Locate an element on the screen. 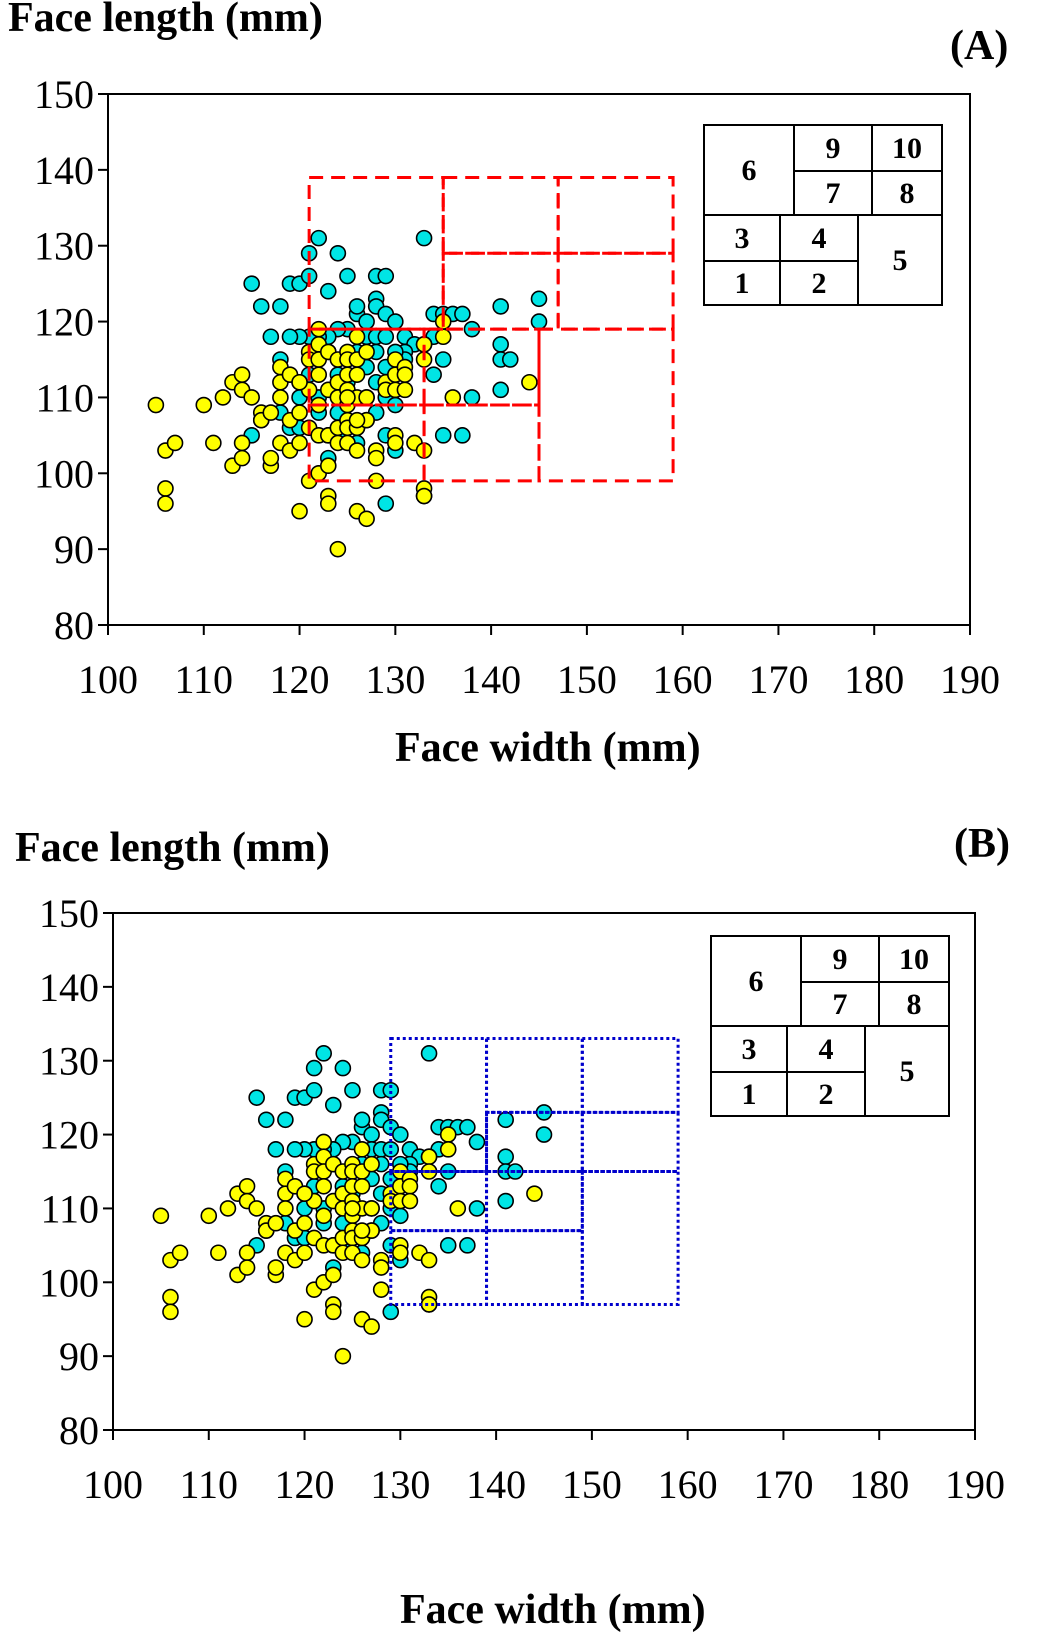 The width and height of the screenshot is (1062, 1636). y-tick-label: 100 is located at coordinates (69, 1282).